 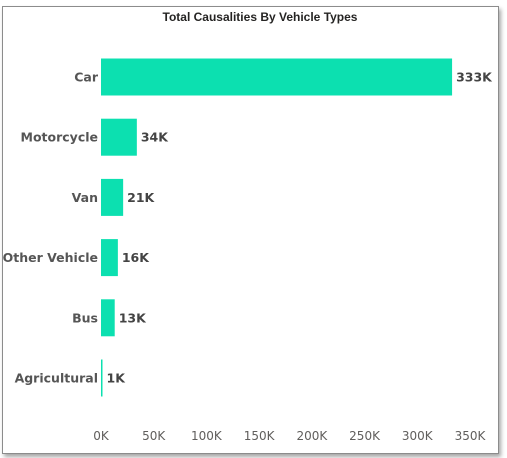 I want to click on data-label: 16K, so click(x=136, y=257).